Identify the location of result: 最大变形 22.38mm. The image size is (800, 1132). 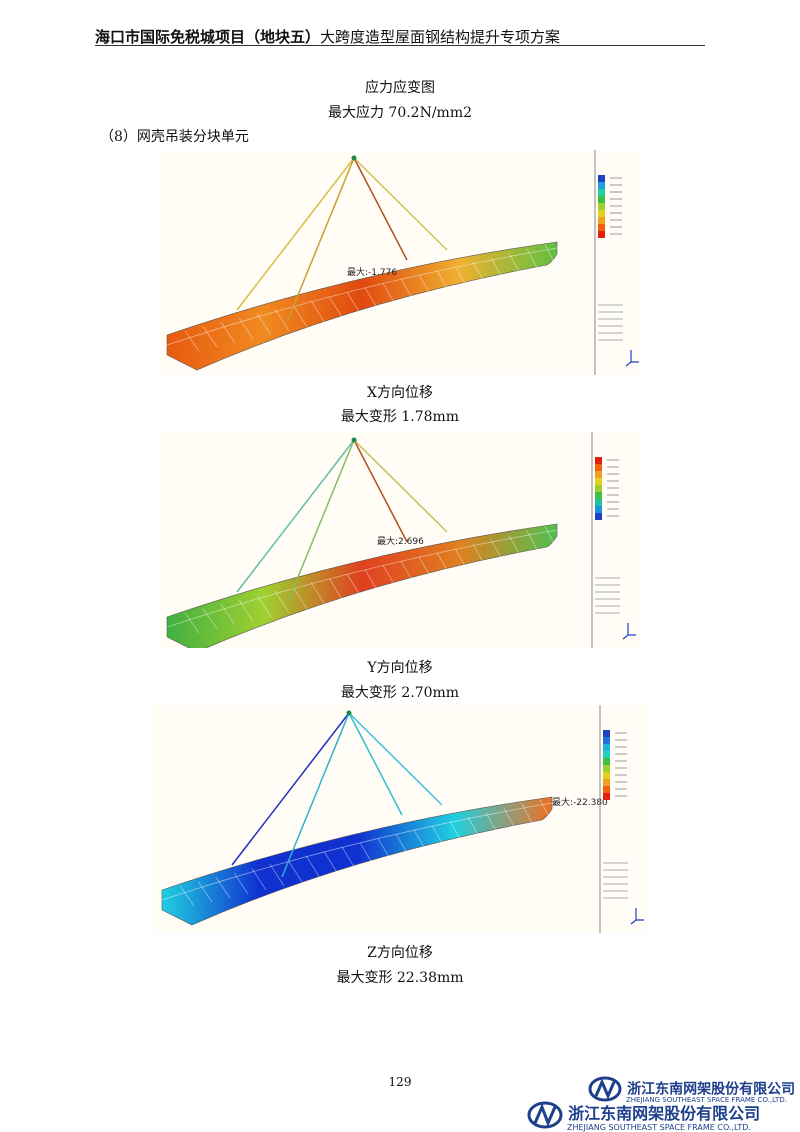
(400, 978).